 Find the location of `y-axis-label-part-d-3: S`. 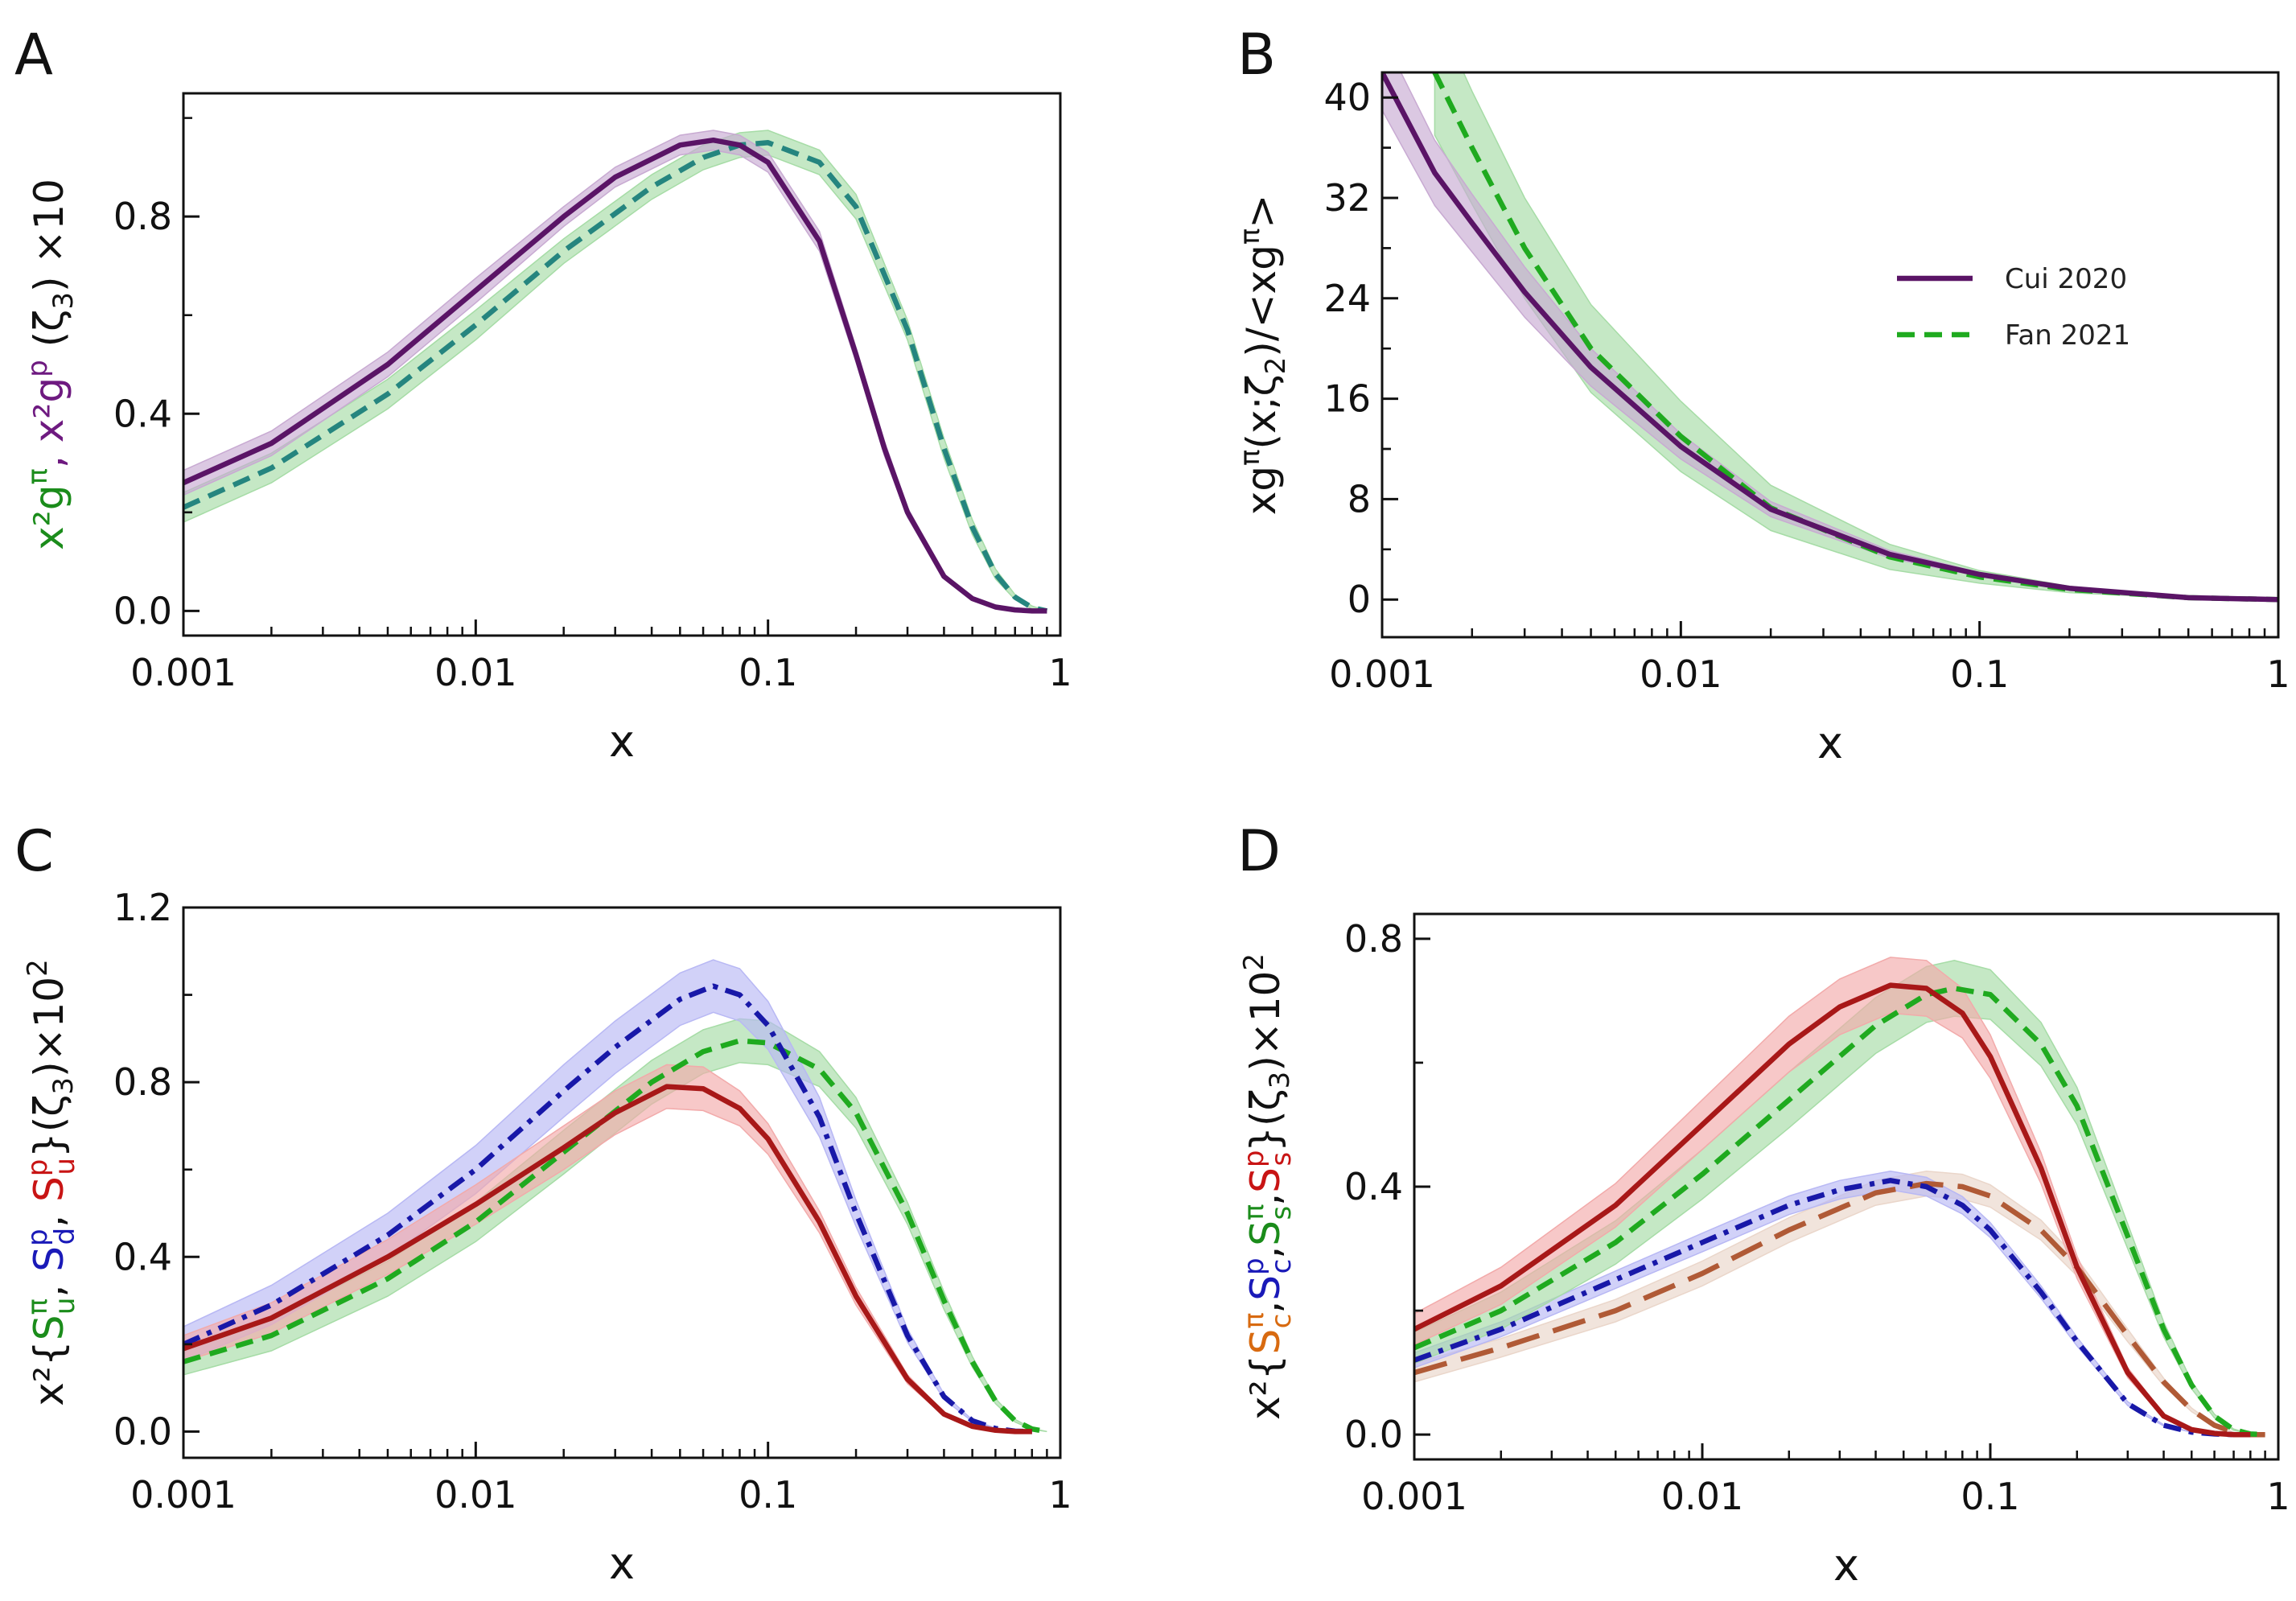

y-axis-label-part-d-3: S is located at coordinates (1265, 1288).